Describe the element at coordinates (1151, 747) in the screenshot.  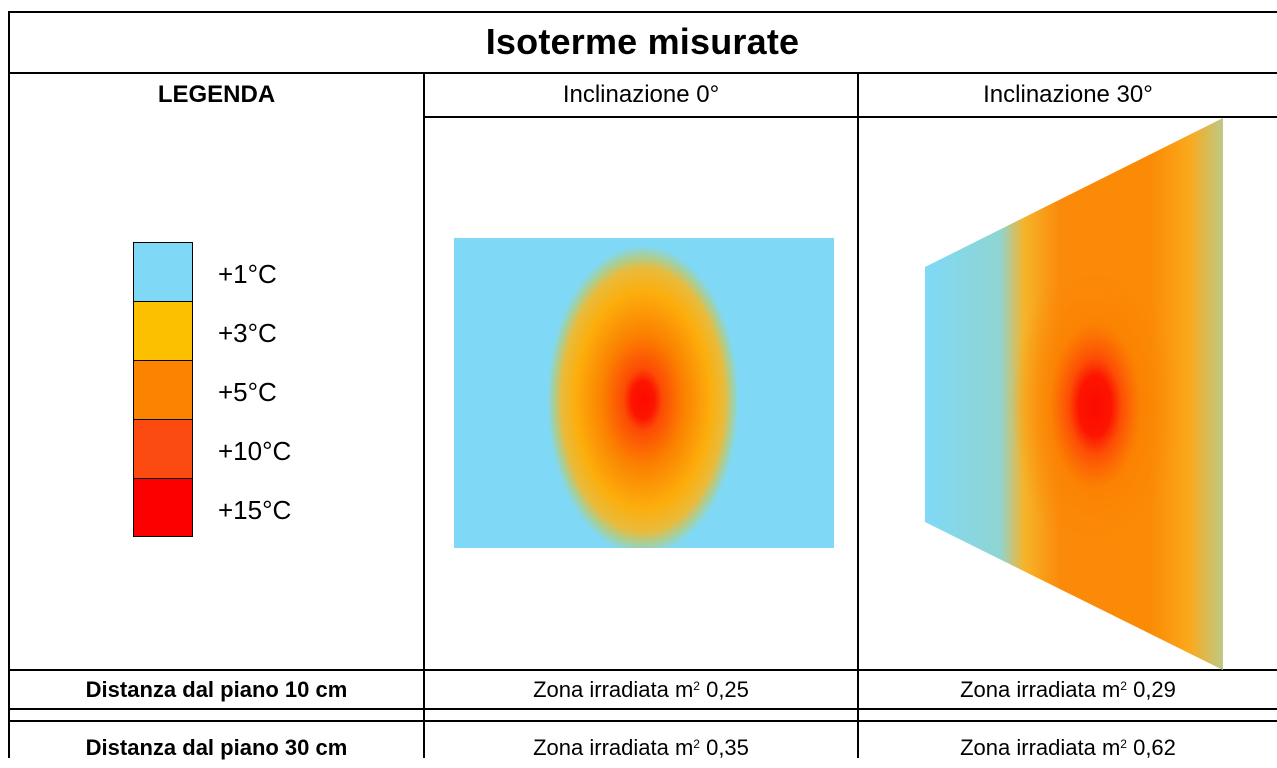
I see `zone-value: 0,62` at that location.